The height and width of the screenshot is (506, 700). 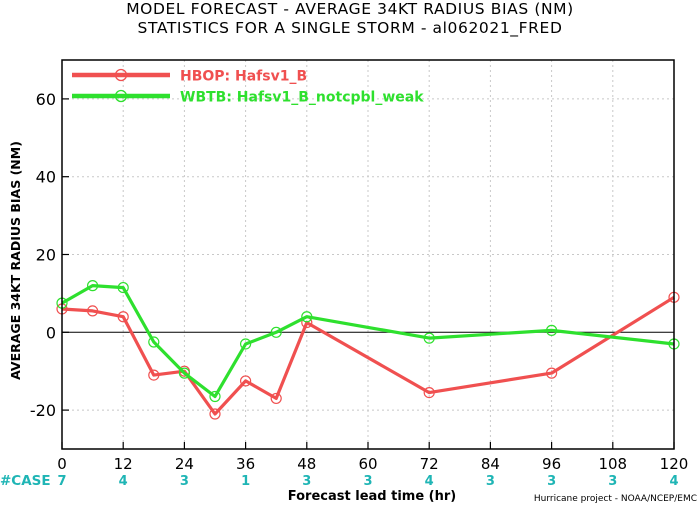 I want to click on credit-text: Hurricane project - NOAA/NCEP/EMC, so click(x=615, y=499).